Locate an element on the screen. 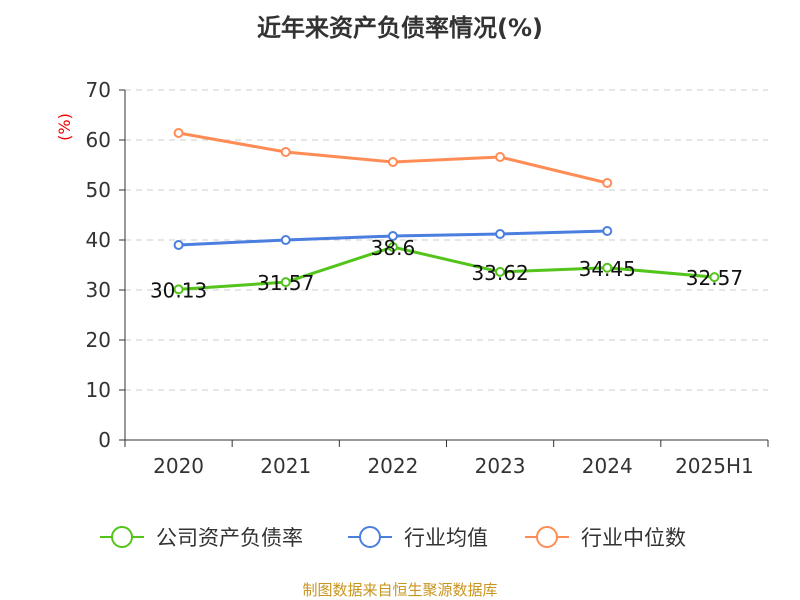 This screenshot has height=600, width=800. x-tick-label: 2023 is located at coordinates (500, 466).